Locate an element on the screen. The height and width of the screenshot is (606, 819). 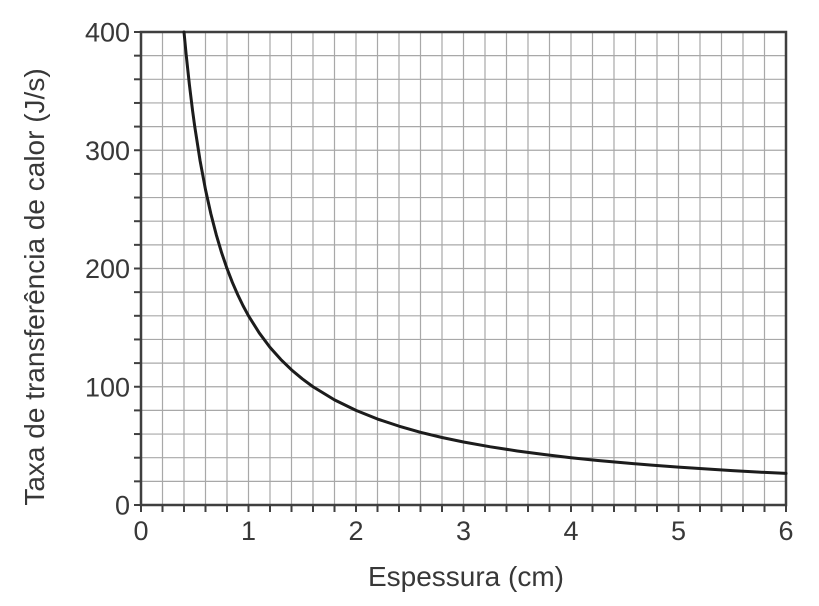
y-tick-label: 0 is located at coordinates (122, 506).